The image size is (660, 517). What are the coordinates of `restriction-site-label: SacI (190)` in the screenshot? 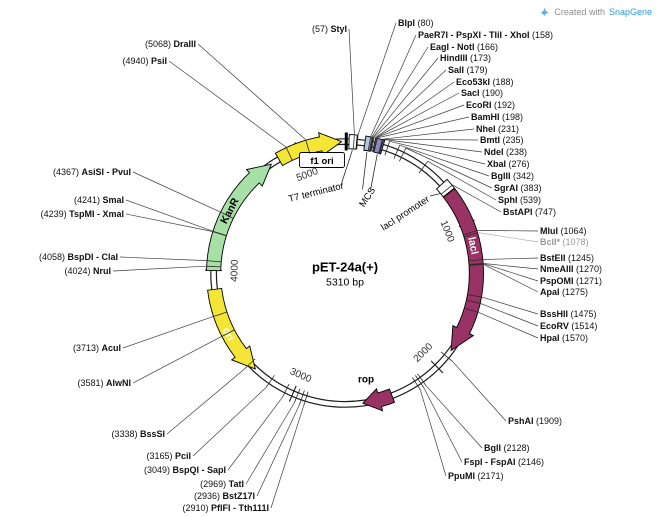 It's located at (482, 93).